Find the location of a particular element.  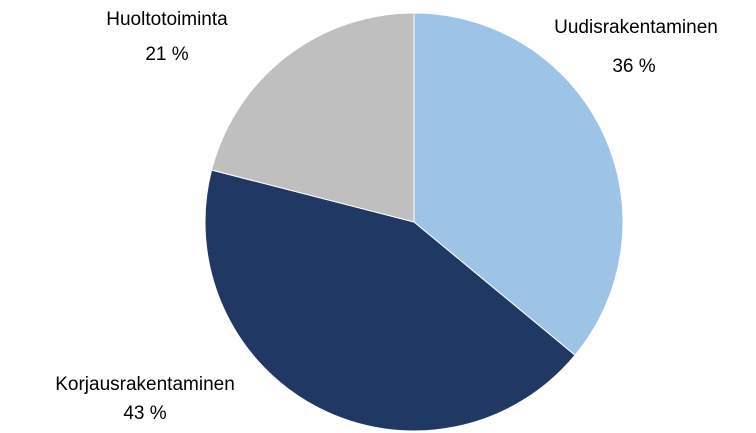

pie-slice is located at coordinates (312, 117).